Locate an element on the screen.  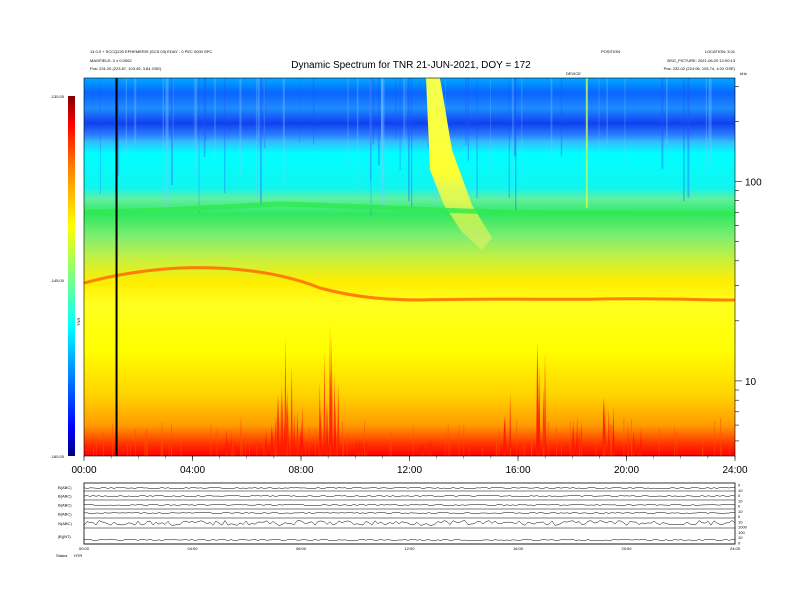
strip-x-tick: 00:00 is located at coordinates (84, 548).